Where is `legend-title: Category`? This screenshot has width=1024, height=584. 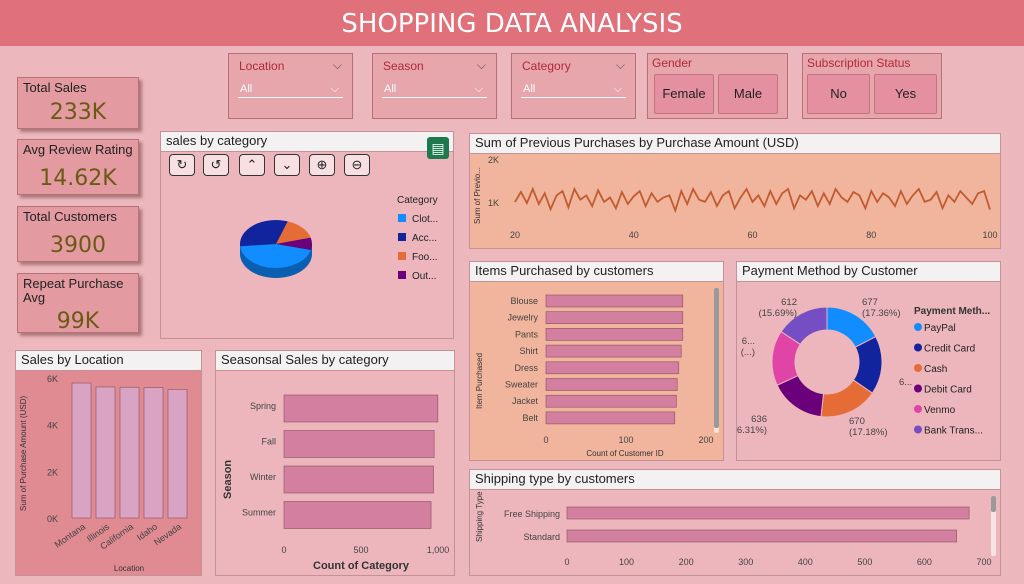
legend-title: Category is located at coordinates (417, 200).